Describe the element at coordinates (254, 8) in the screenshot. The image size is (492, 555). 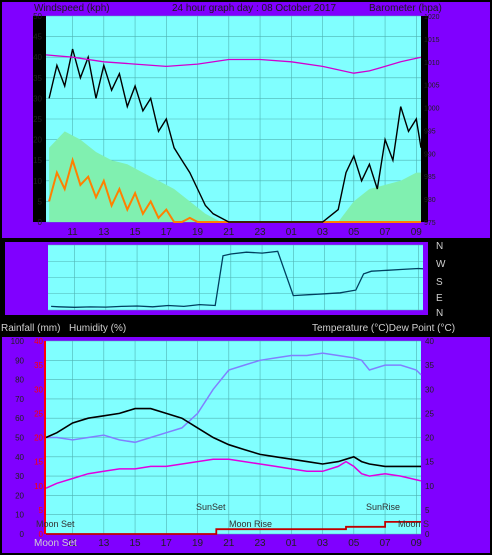
I see `chart-title: 24 hour graph day : 08 October 2017` at that location.